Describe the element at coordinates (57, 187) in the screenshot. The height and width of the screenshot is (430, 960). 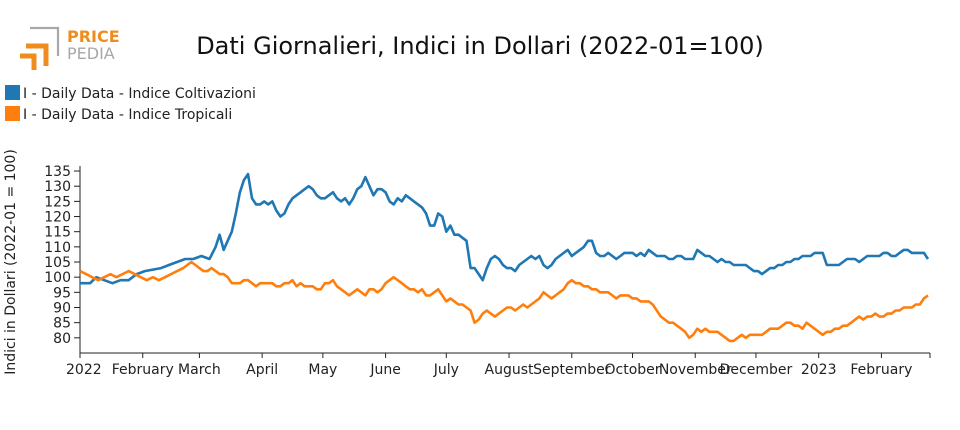
I see `y-tick-label: 130` at that location.